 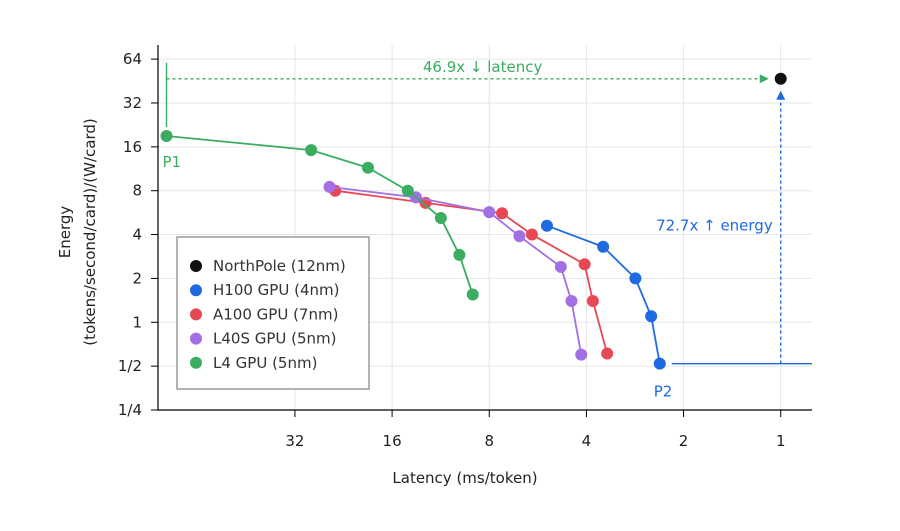 I want to click on y-tick-label: 2, so click(x=137, y=278).